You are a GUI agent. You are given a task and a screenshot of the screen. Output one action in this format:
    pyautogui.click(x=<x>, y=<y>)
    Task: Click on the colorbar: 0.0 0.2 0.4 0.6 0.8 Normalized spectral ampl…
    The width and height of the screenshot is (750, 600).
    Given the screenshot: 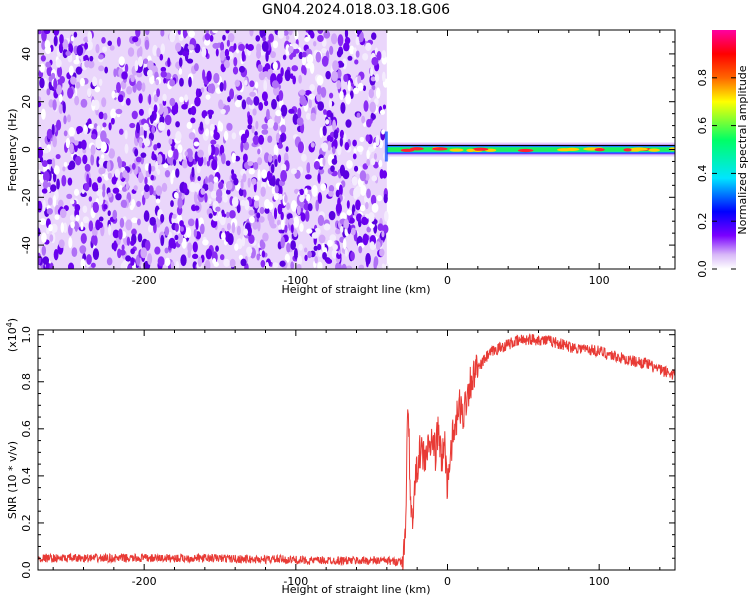 What is the action you would take?
    pyautogui.click(x=722, y=154)
    